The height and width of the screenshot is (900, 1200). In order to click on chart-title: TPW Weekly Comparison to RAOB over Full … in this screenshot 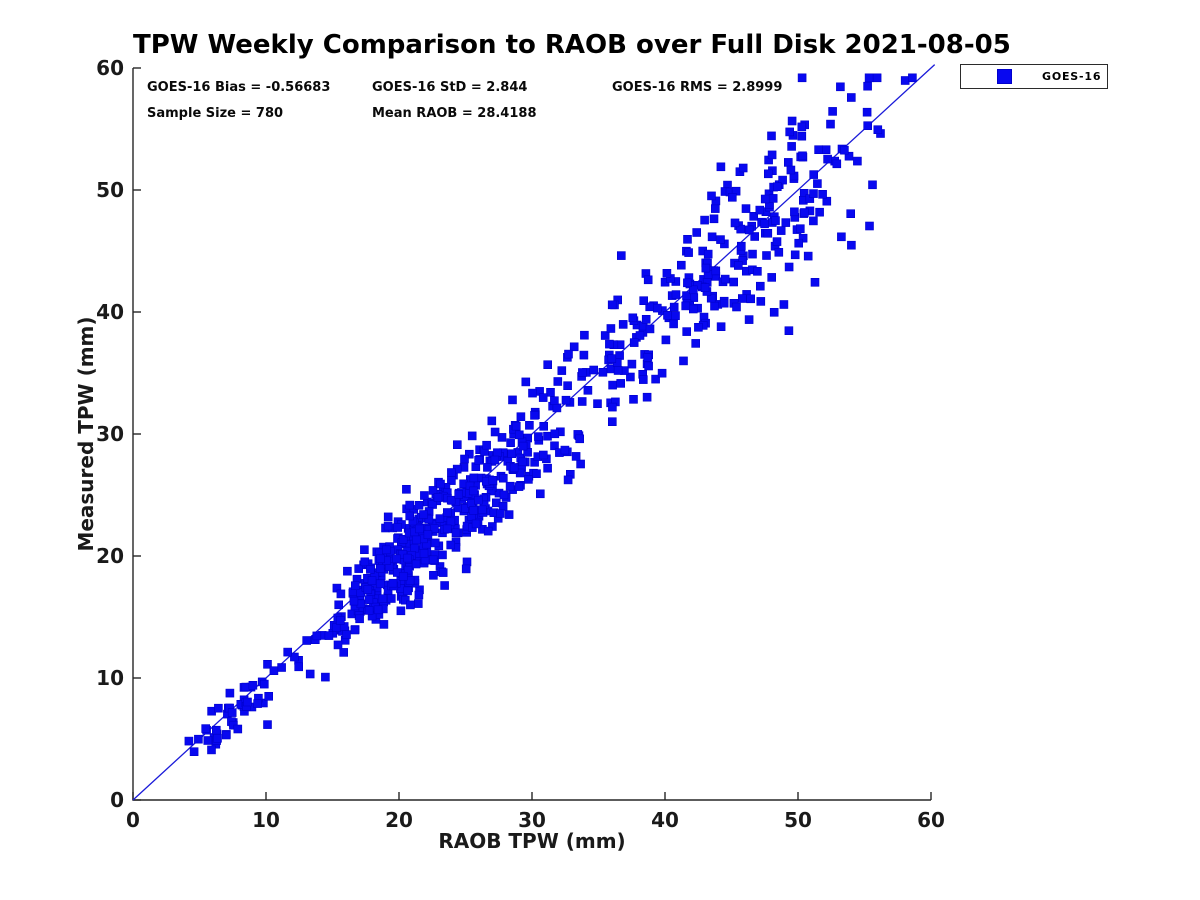, I will do `click(572, 45)`.